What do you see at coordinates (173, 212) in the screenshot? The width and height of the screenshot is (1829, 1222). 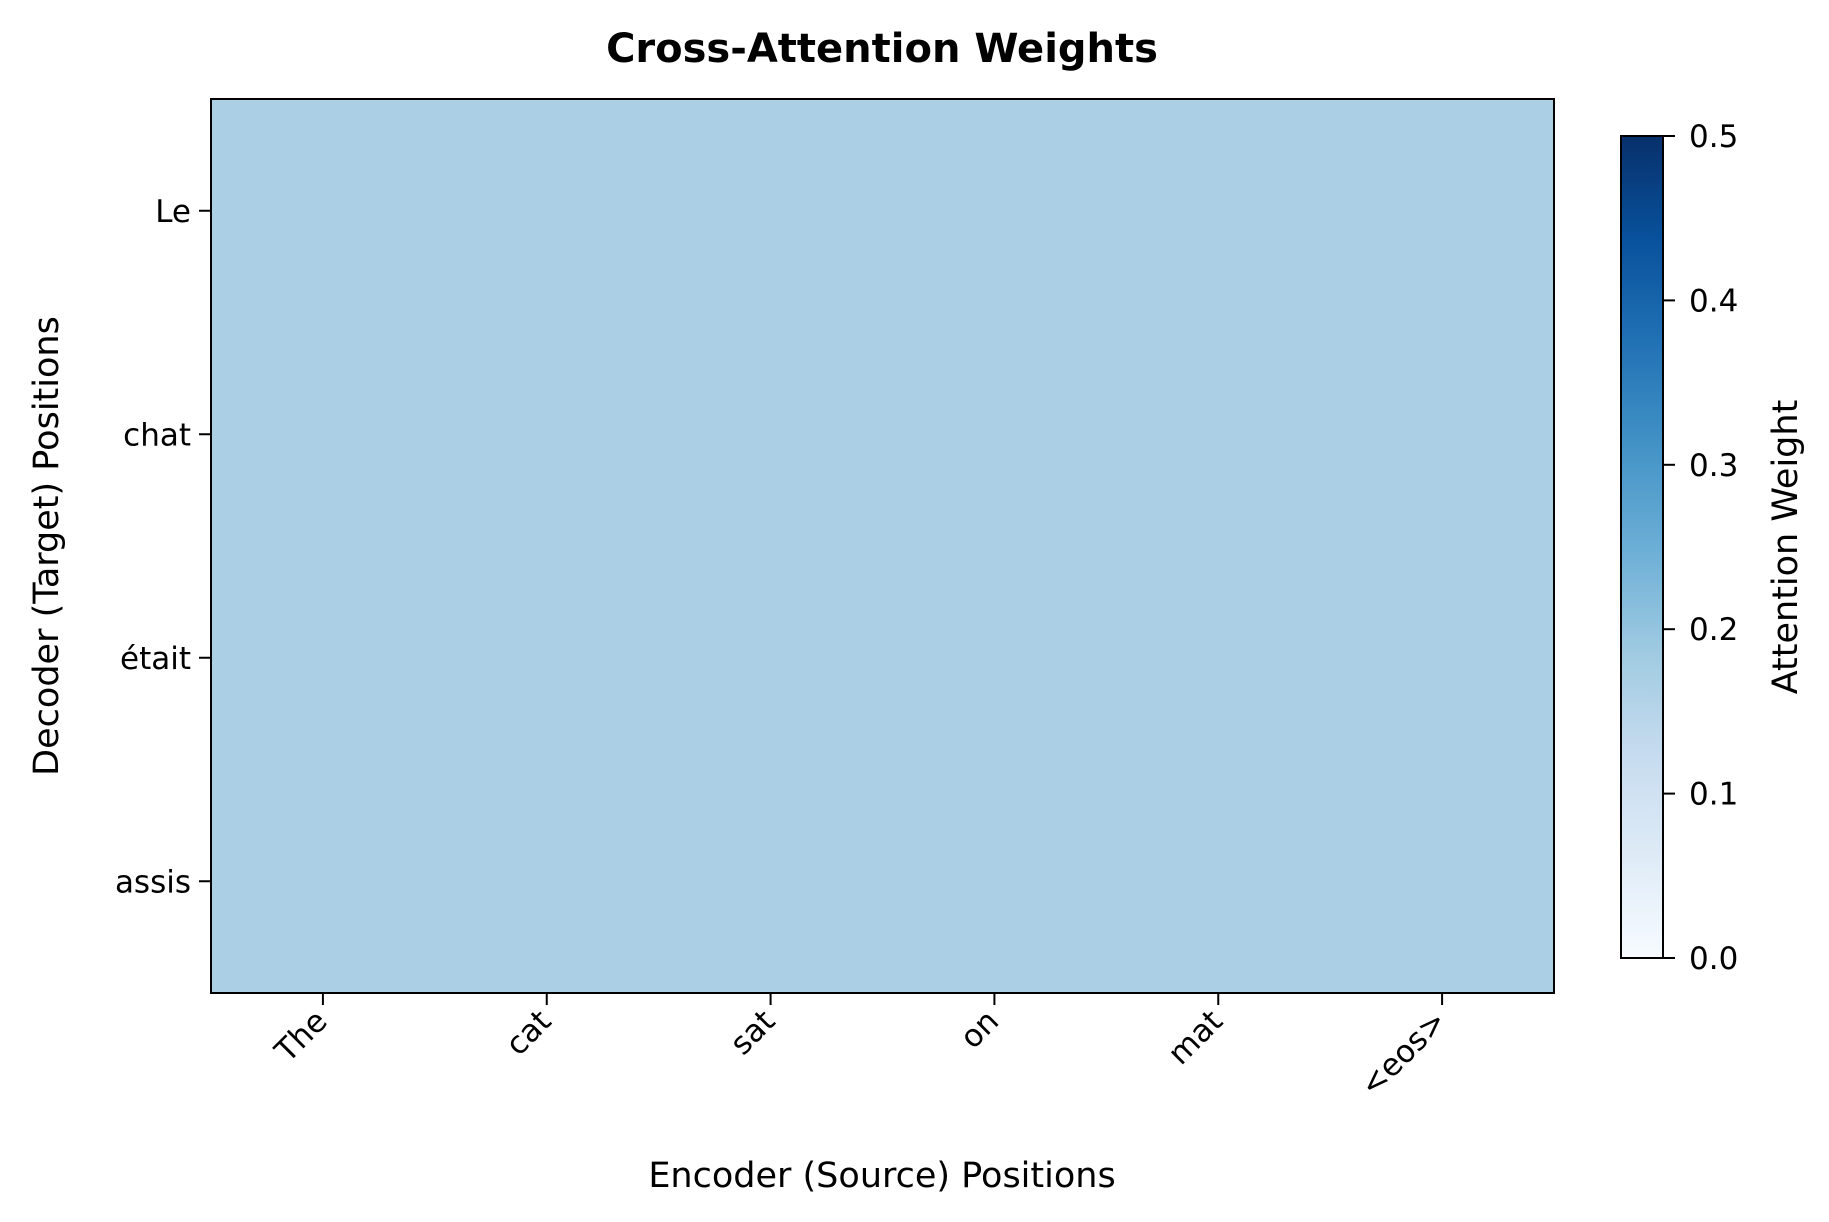 I see `y-tick-label: Le` at bounding box center [173, 212].